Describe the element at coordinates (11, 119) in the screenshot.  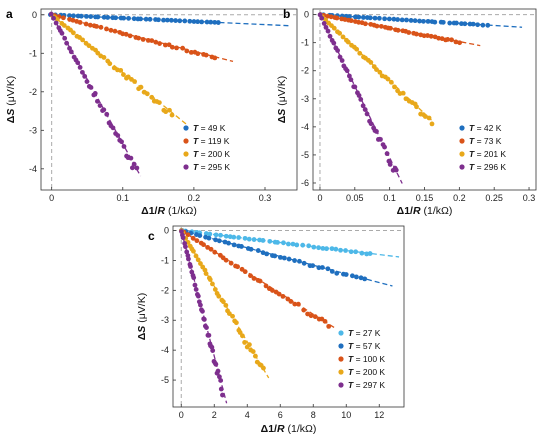
I see `y-axis-label-main: Δ` at that location.